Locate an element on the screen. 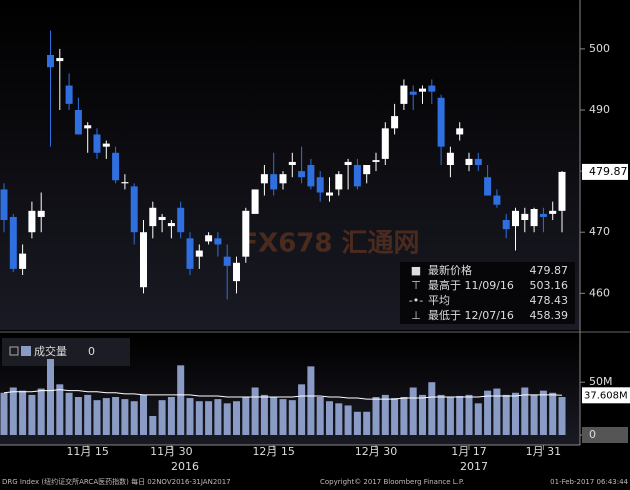 The height and width of the screenshot is (490, 630). last-price-box is located at coordinates (605, 171).